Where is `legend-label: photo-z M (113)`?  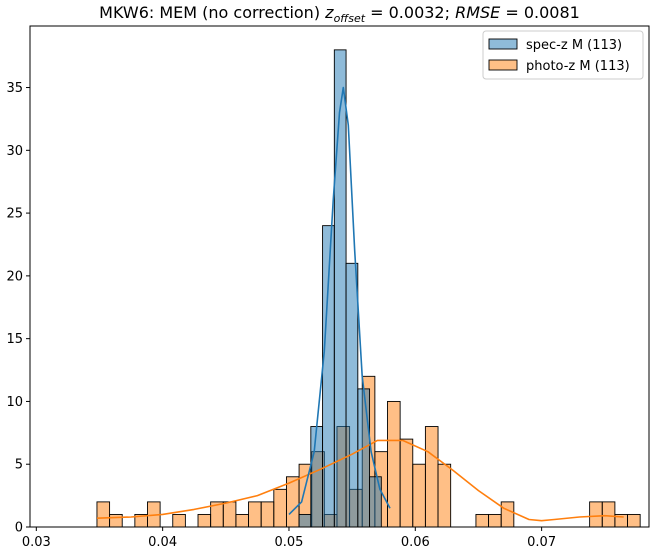 legend-label: photo-z M (113) is located at coordinates (578, 66).